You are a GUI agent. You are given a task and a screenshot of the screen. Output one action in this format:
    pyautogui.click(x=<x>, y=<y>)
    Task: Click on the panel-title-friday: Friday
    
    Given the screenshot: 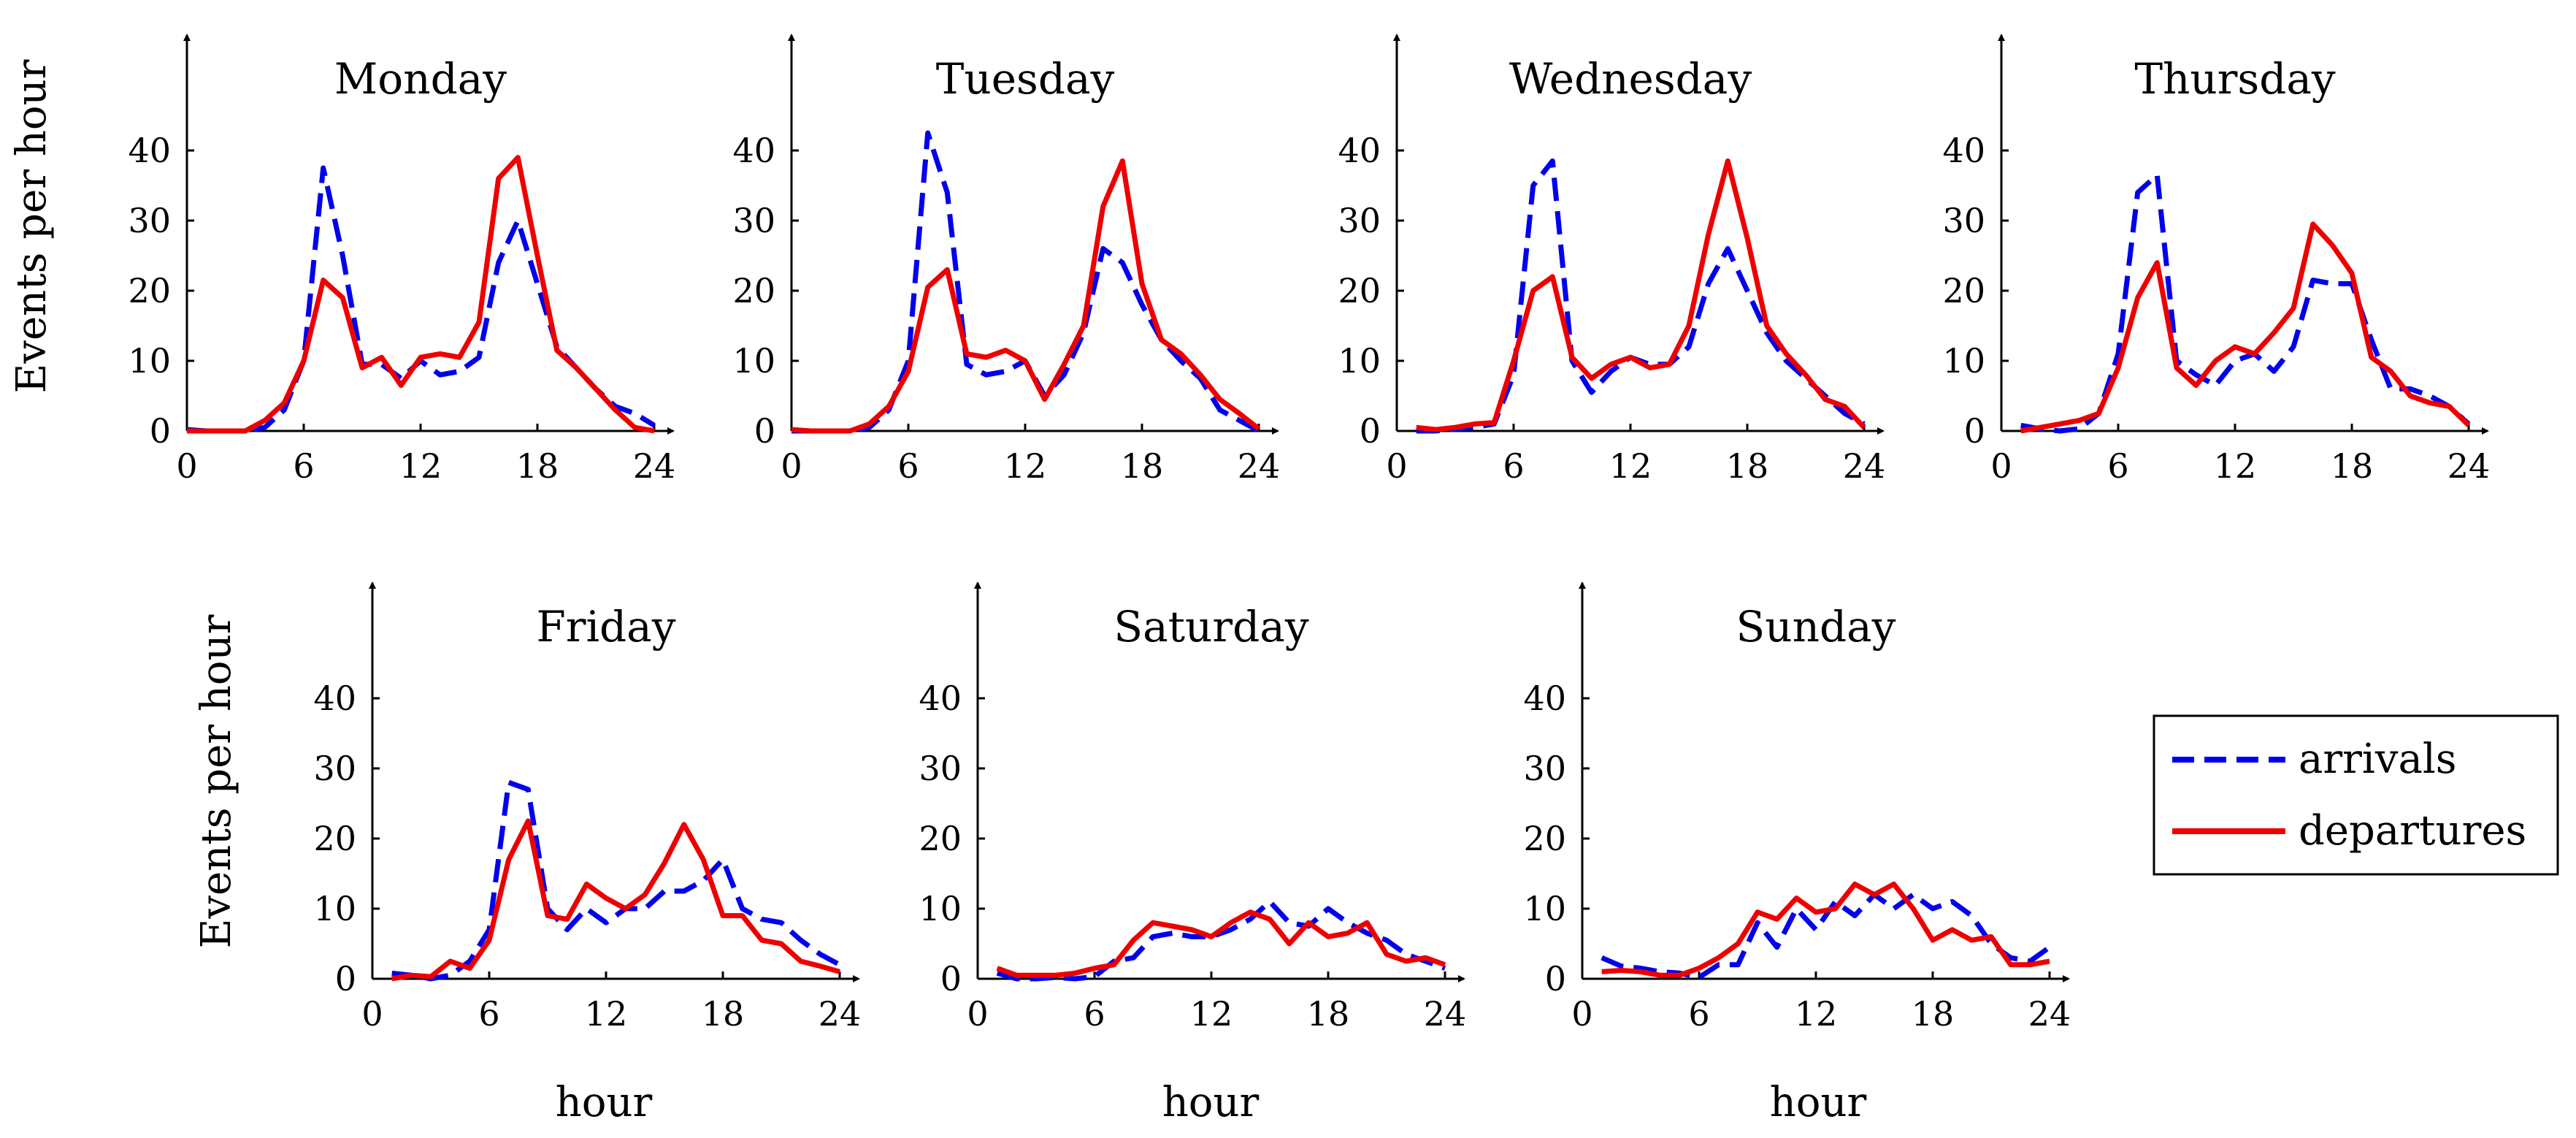 What is the action you would take?
    pyautogui.click(x=606, y=627)
    